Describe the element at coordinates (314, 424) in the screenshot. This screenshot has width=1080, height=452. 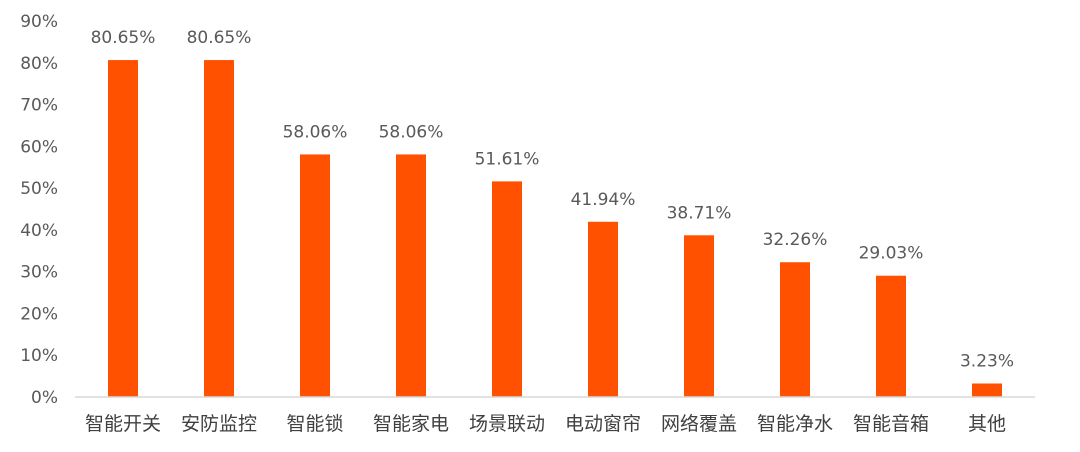
I see `x-tick-label: 智能锁` at that location.